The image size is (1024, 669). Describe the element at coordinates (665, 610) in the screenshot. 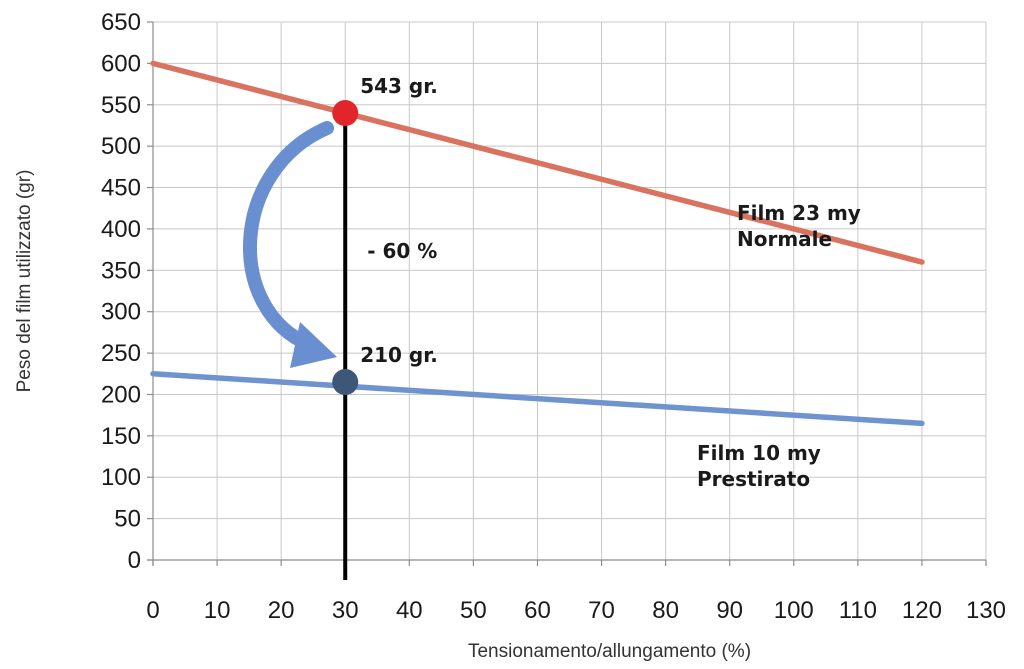

I see `x-tick-label: 80` at that location.